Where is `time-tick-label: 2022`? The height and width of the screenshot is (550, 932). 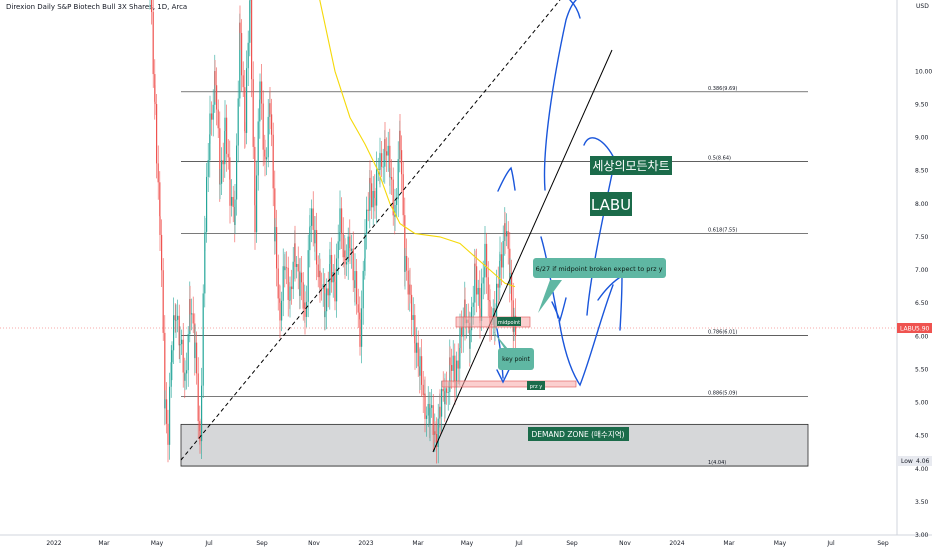
time-tick-label: 2022 is located at coordinates (53, 543).